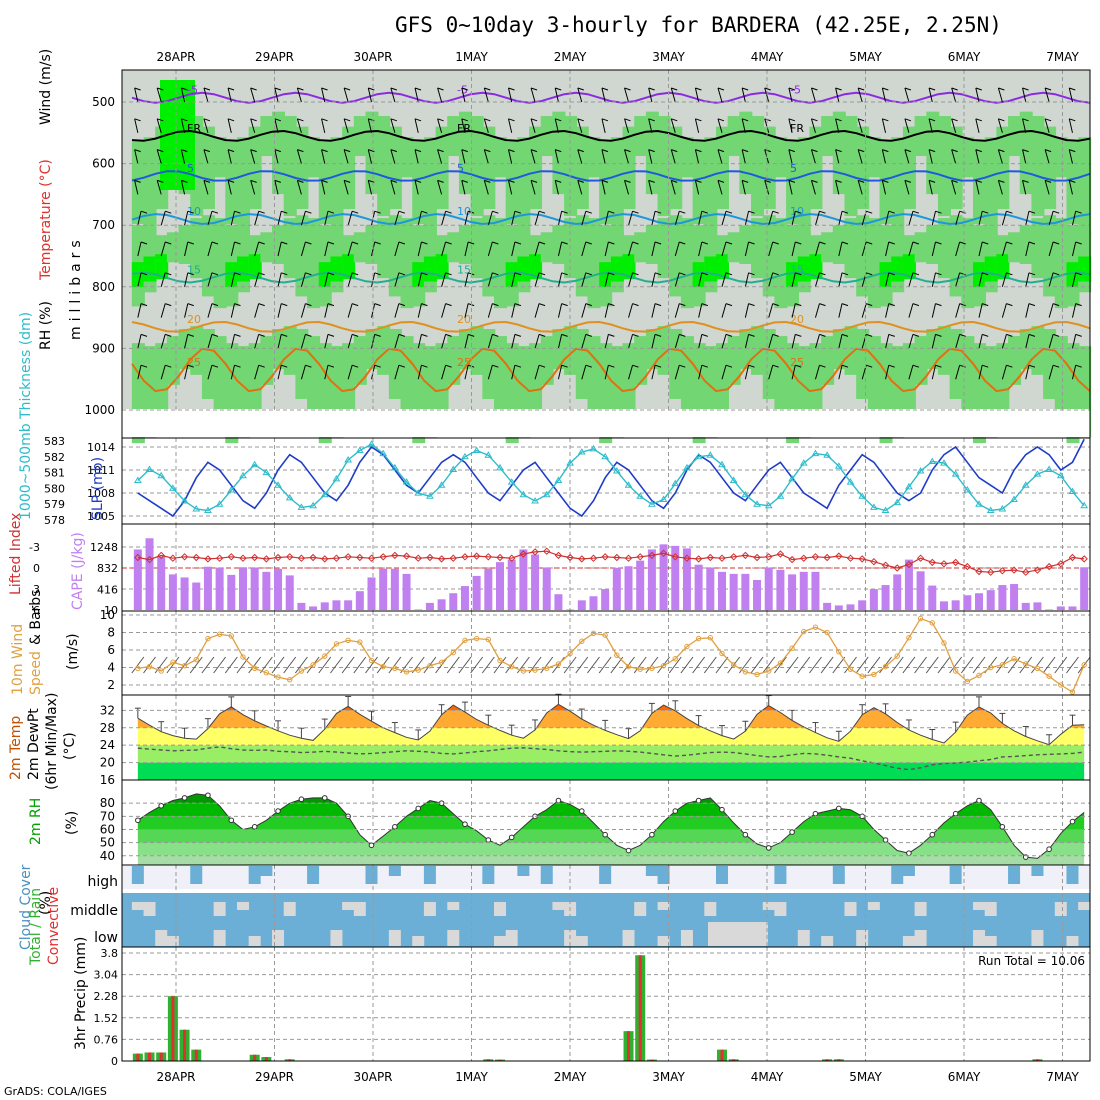 This screenshot has width=1100, height=1100. I want to click on thickness-tick: 582, so click(54, 457).